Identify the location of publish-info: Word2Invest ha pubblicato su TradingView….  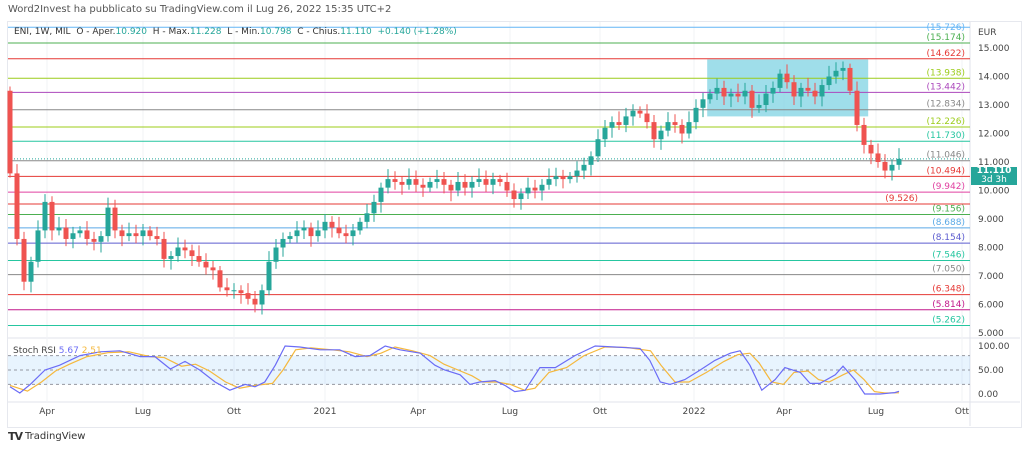
(200, 9).